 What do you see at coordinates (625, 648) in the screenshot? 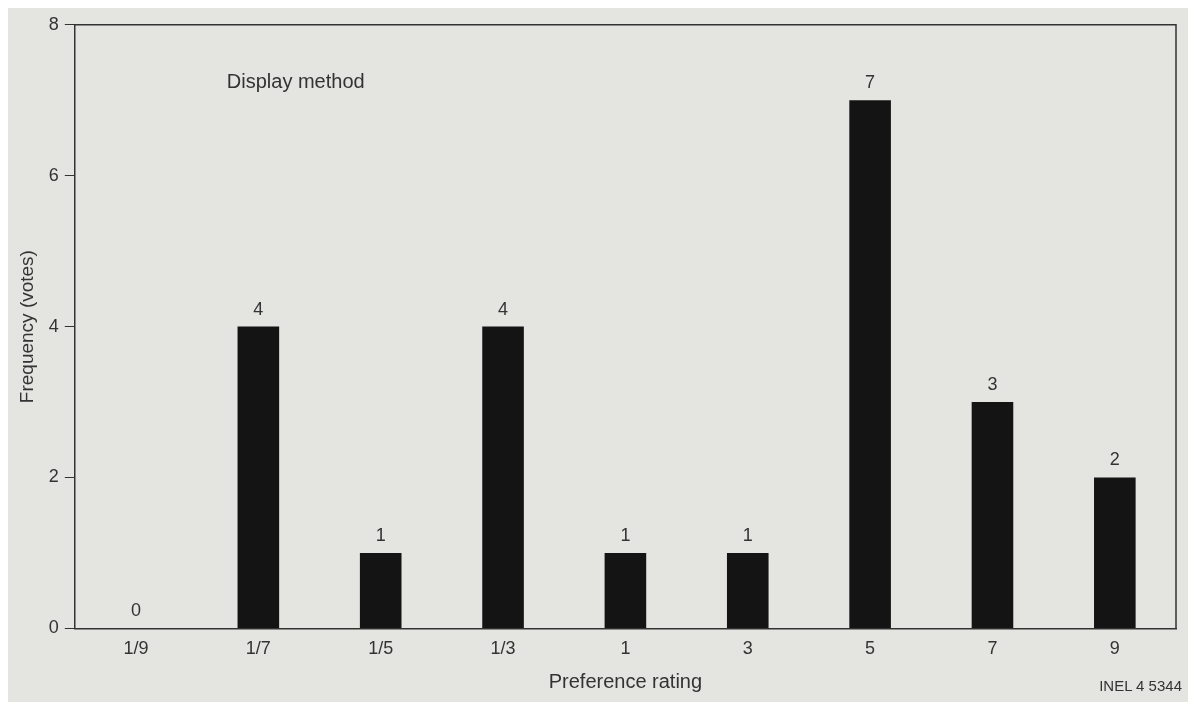
I see `x-tick-label: 1` at bounding box center [625, 648].